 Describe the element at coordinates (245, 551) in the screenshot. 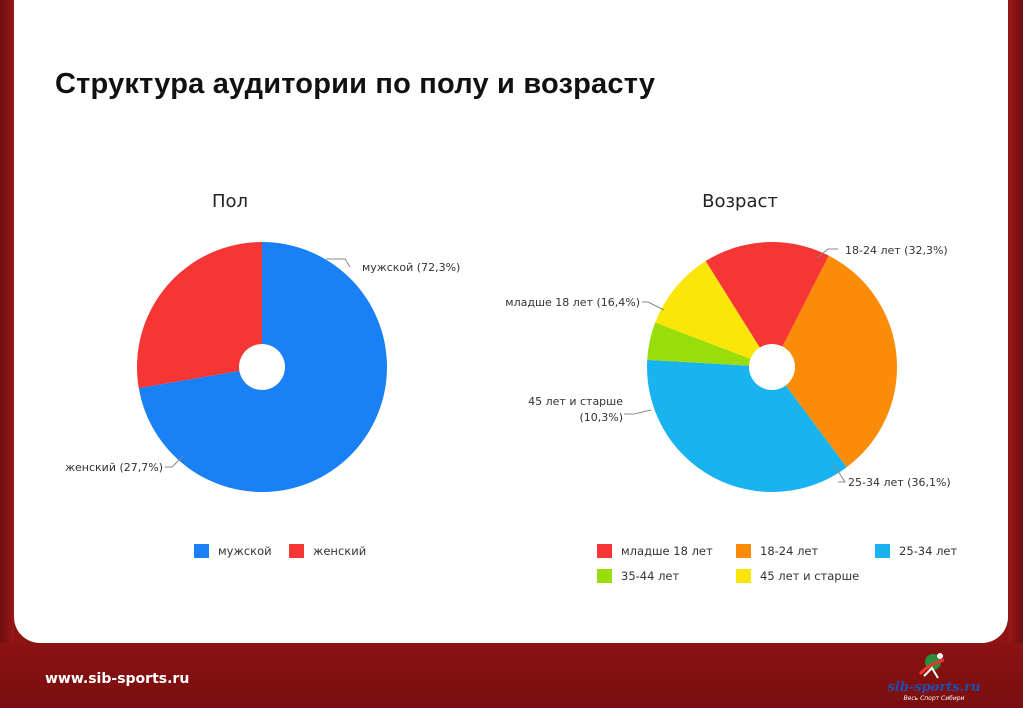

I see `legend-label-male: мужской` at that location.